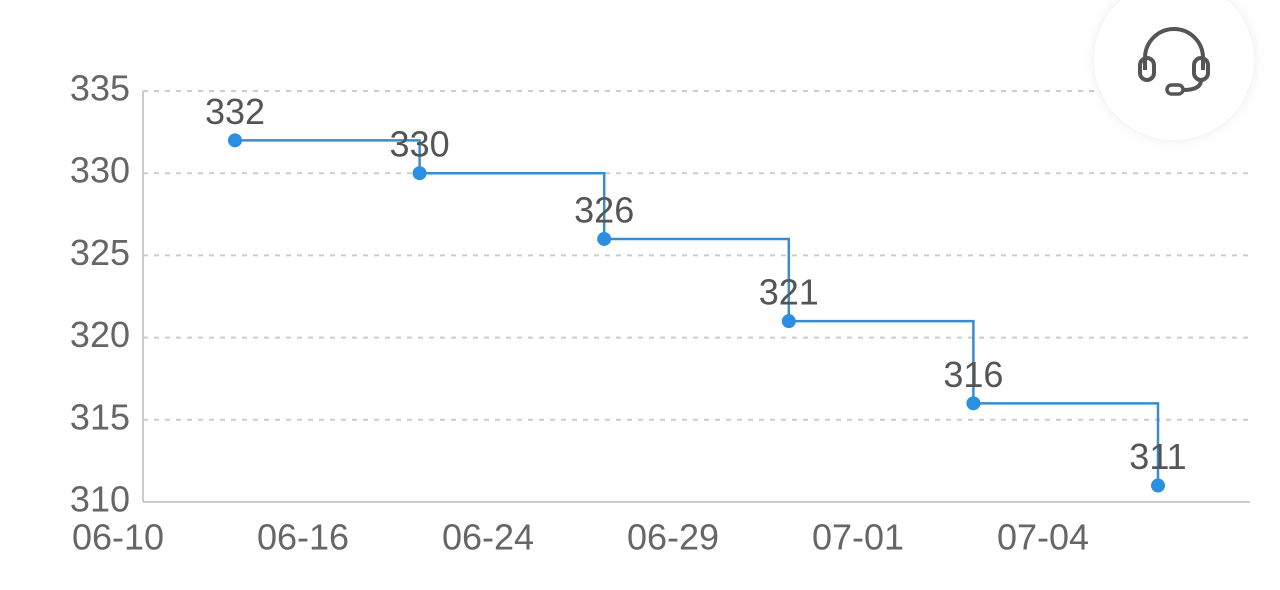 This screenshot has width=1280, height=590. Describe the element at coordinates (303, 537) in the screenshot. I see `x-tick-label: 06-16` at that location.